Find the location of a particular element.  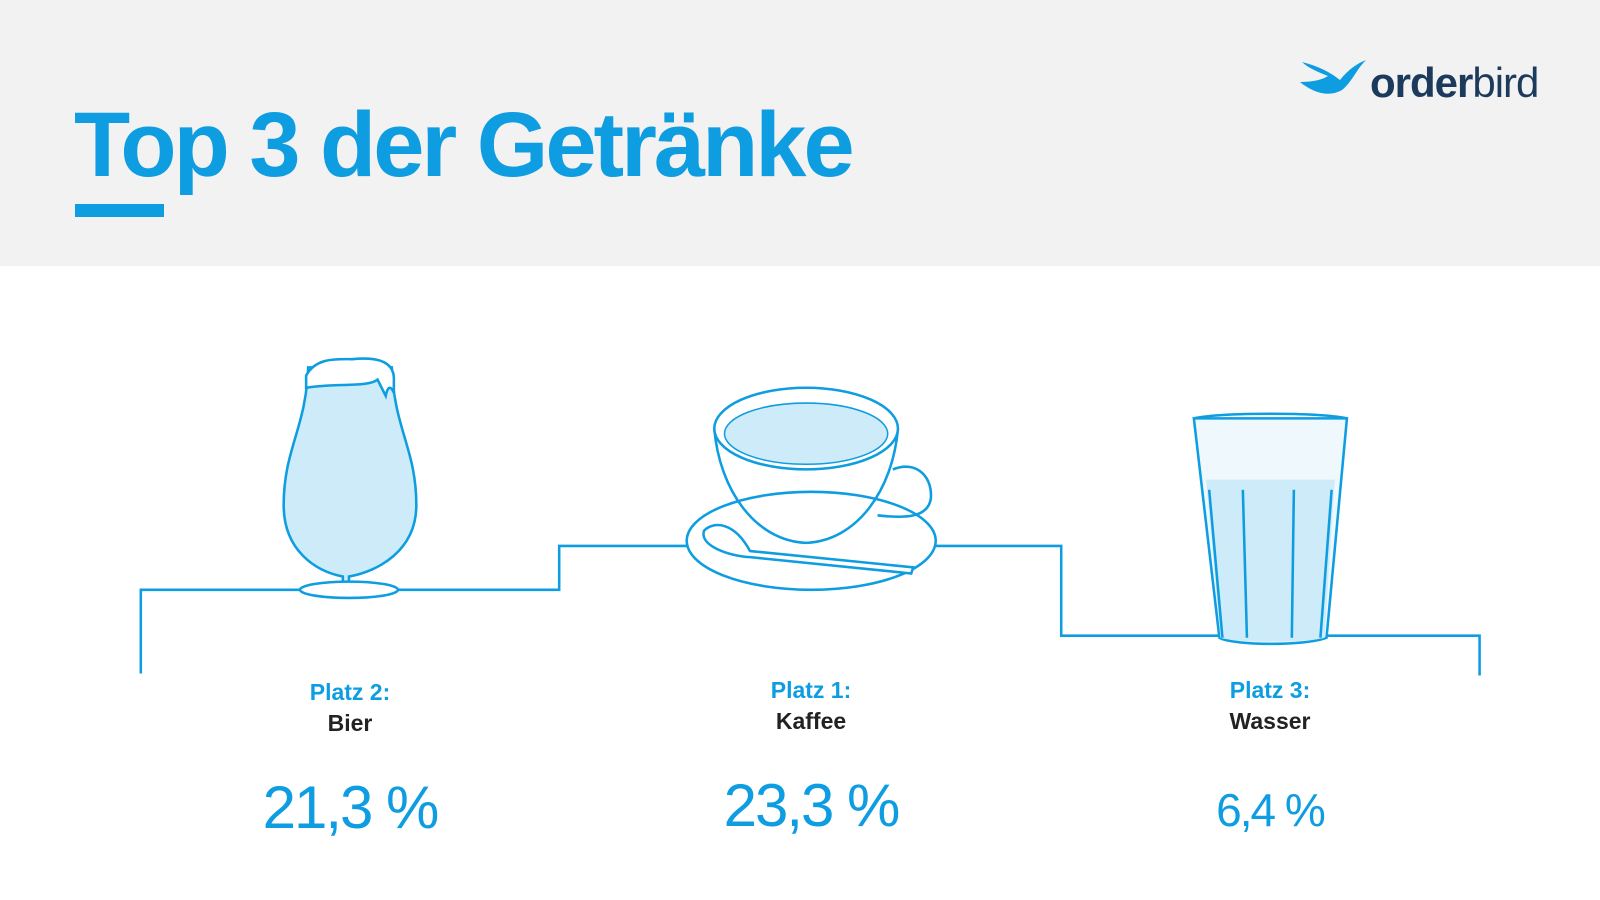

rank-label: Platz 1: is located at coordinates (811, 690).